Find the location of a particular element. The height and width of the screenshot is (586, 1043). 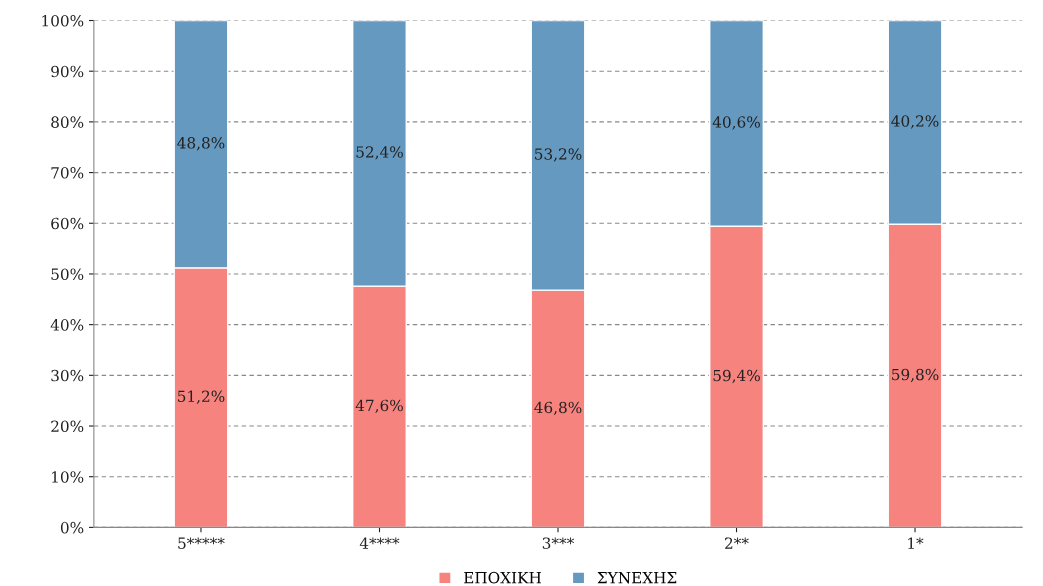

y-tick-label: 0% is located at coordinates (72, 527).